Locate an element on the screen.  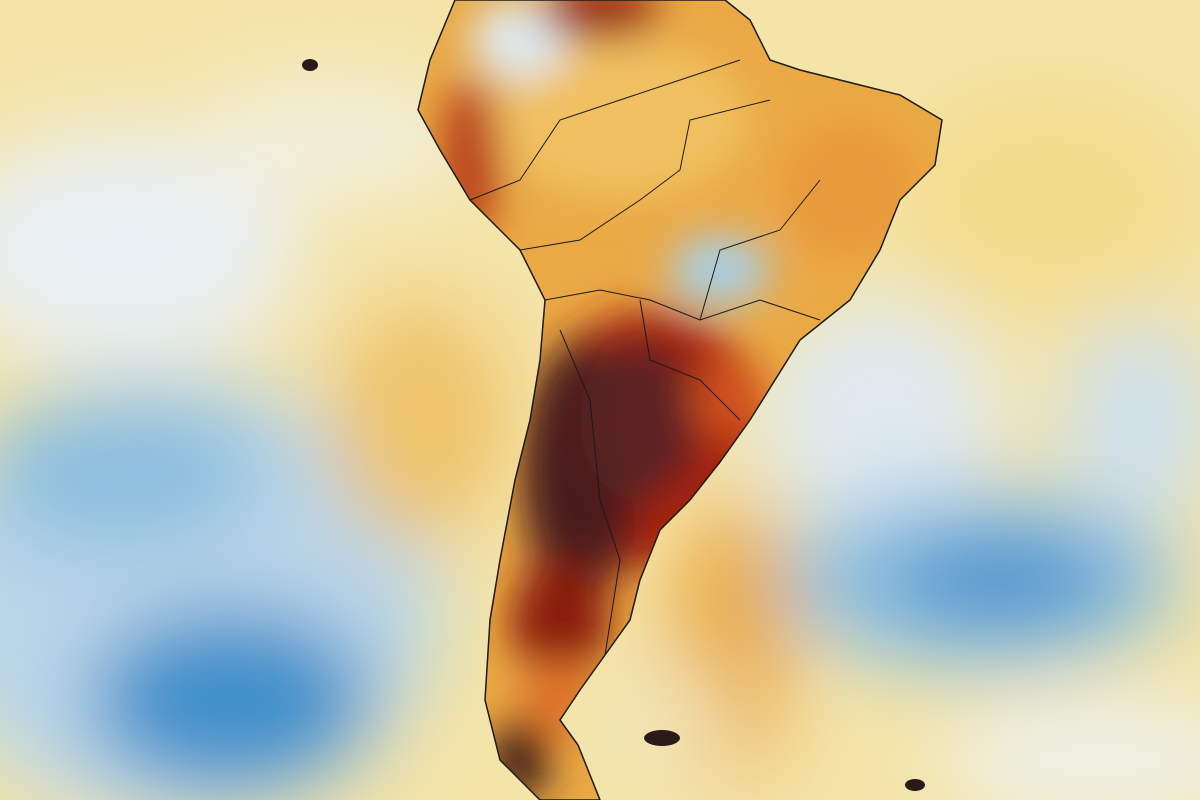
south-georgia is located at coordinates (915, 785).